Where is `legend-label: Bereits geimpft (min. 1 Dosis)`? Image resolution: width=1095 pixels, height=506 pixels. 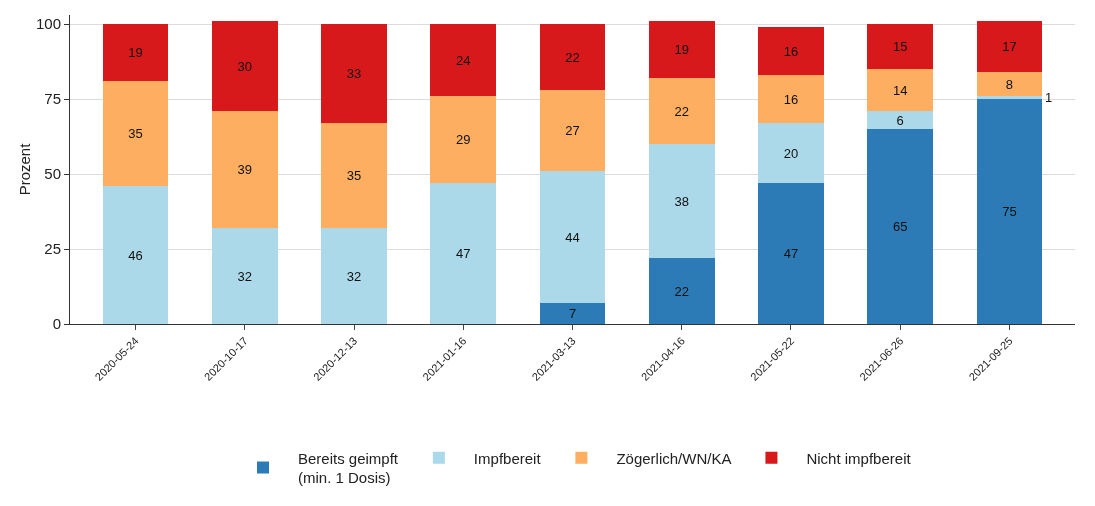
legend-label: Bereits geimpft (min. 1 Dosis) is located at coordinates (348, 468).